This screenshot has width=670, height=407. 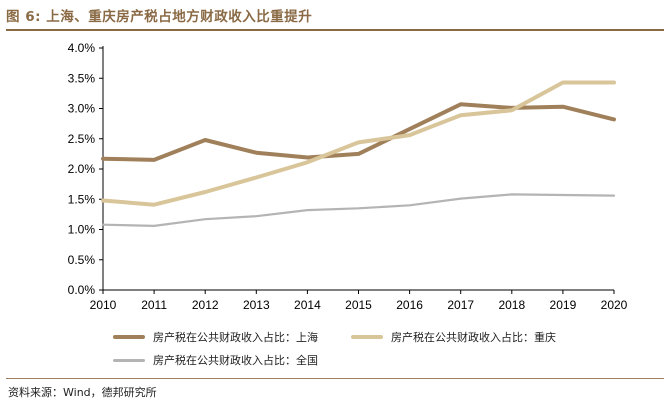 What do you see at coordinates (154, 305) in the screenshot?
I see `x-tick-label: 2011` at bounding box center [154, 305].